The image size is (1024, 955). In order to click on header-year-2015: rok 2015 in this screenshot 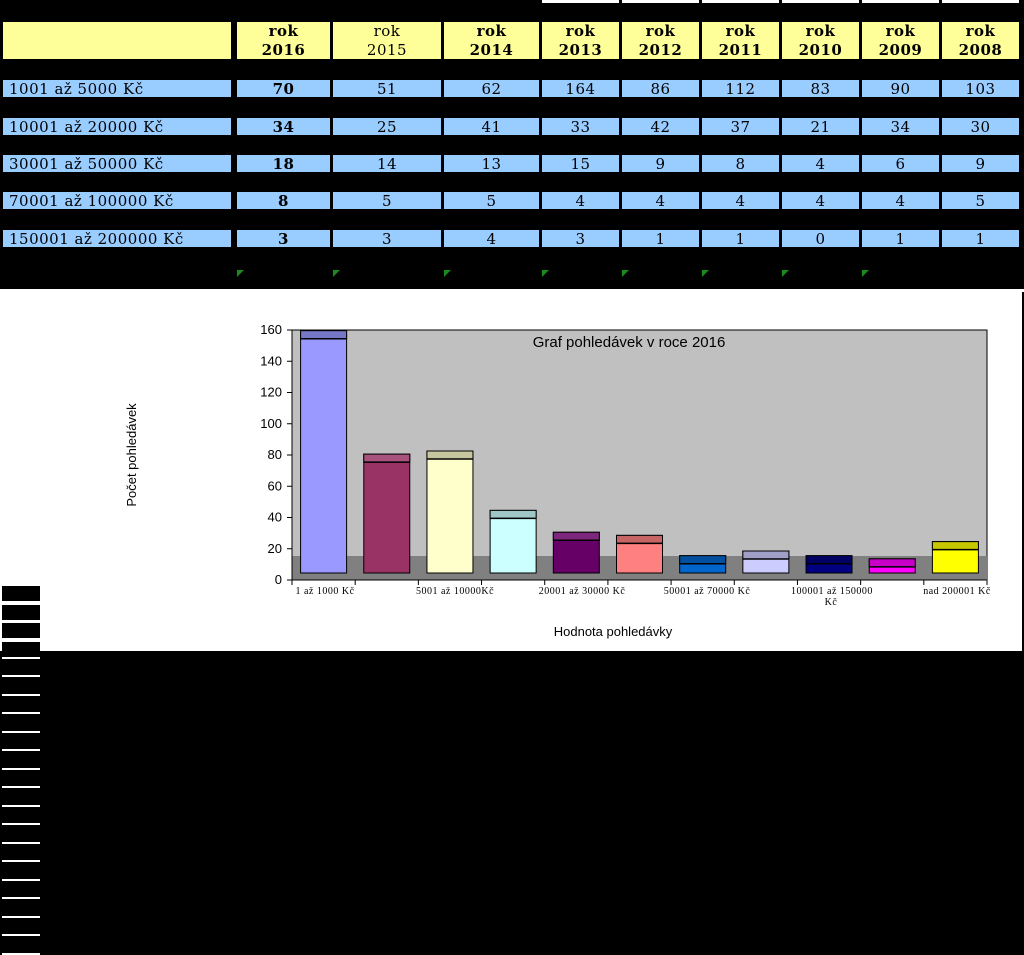, I will do `click(387, 40)`.